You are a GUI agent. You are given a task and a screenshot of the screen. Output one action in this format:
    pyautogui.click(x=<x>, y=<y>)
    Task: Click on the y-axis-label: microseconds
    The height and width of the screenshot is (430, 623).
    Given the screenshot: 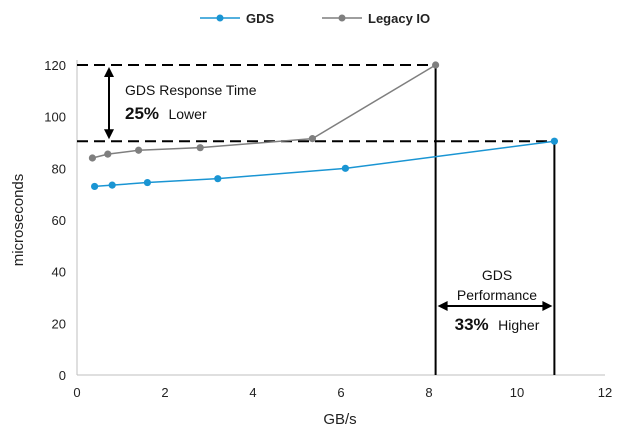 What is the action you would take?
    pyautogui.click(x=18, y=220)
    